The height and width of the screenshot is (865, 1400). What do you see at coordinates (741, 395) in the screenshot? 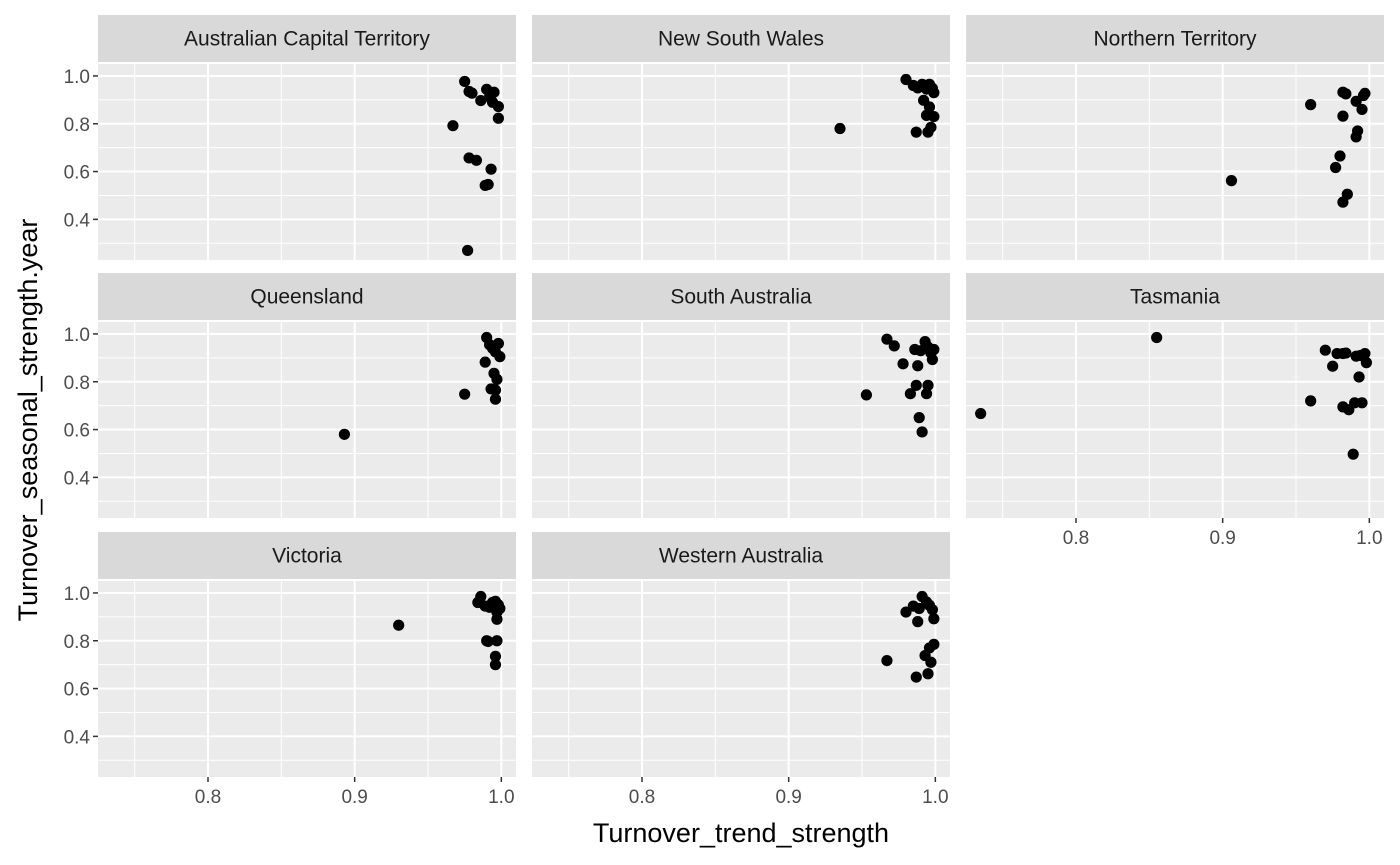
I see `facet-panel-south-australia: South Australia` at bounding box center [741, 395].